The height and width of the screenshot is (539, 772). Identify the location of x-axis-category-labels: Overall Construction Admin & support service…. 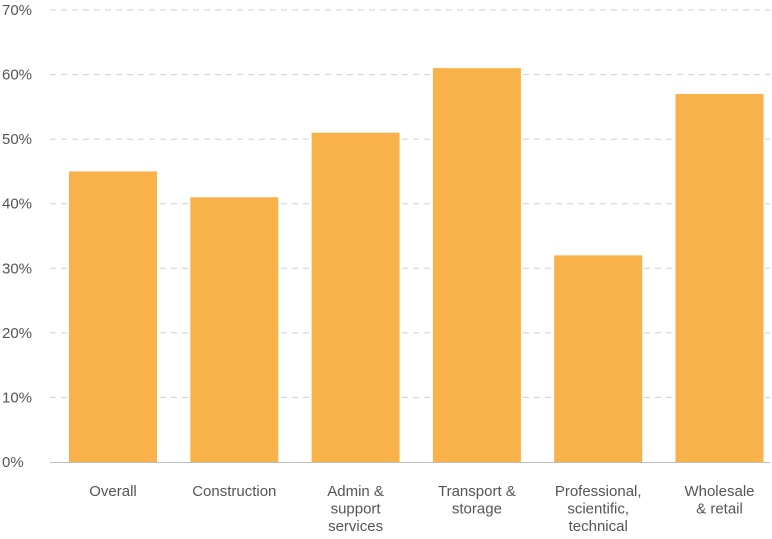
(421, 509).